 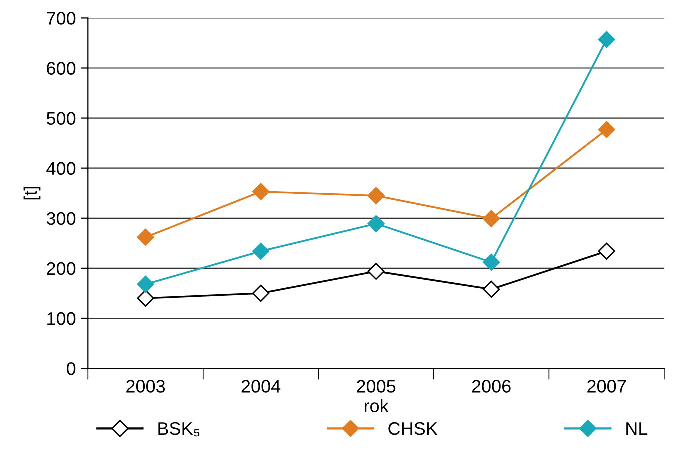 I want to click on x-tick-label: 2003, so click(x=146, y=386).